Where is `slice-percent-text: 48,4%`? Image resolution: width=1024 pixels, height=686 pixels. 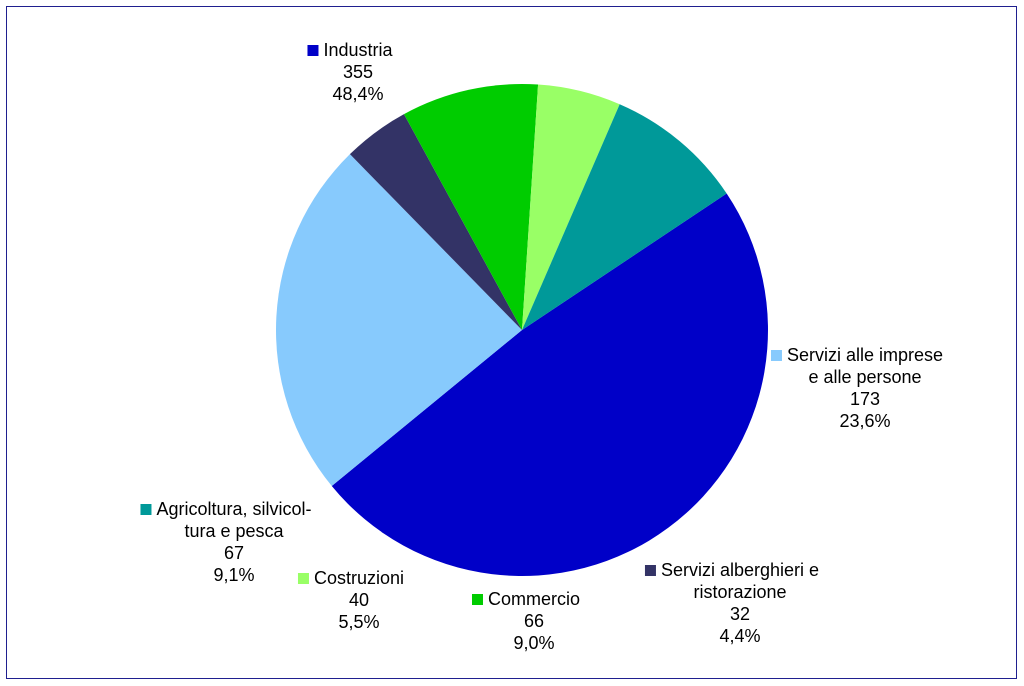 slice-percent-text: 48,4% is located at coordinates (357, 94).